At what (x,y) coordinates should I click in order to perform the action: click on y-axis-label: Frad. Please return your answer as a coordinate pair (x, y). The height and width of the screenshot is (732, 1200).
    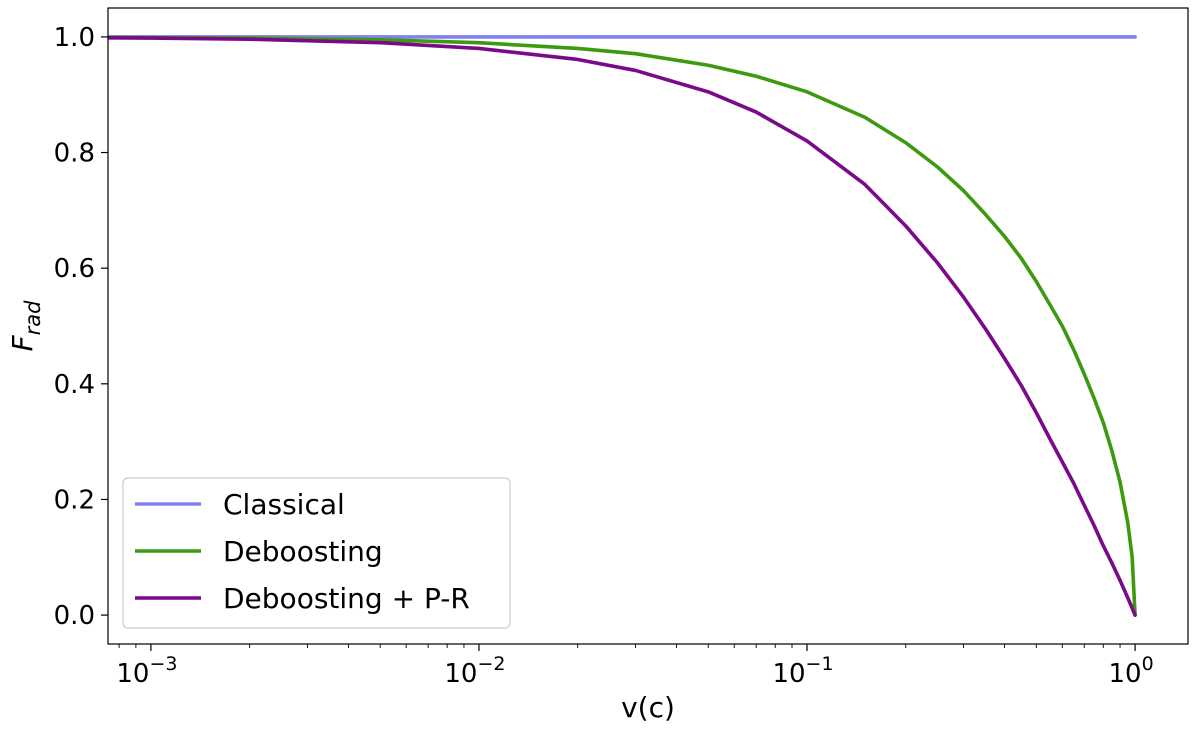
    Looking at the image, I should click on (25, 326).